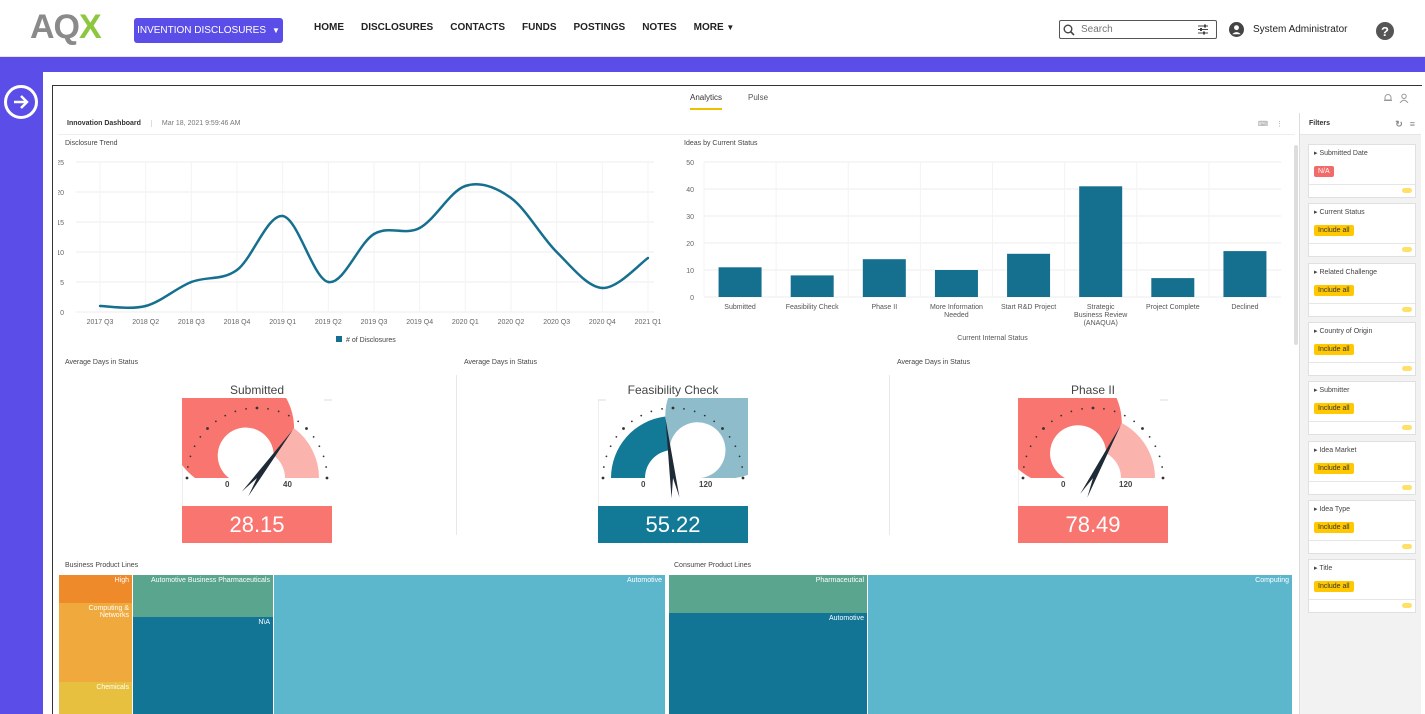 This screenshot has height=714, width=1425. Describe the element at coordinates (95, 589) in the screenshot. I see `tm-high: High` at that location.